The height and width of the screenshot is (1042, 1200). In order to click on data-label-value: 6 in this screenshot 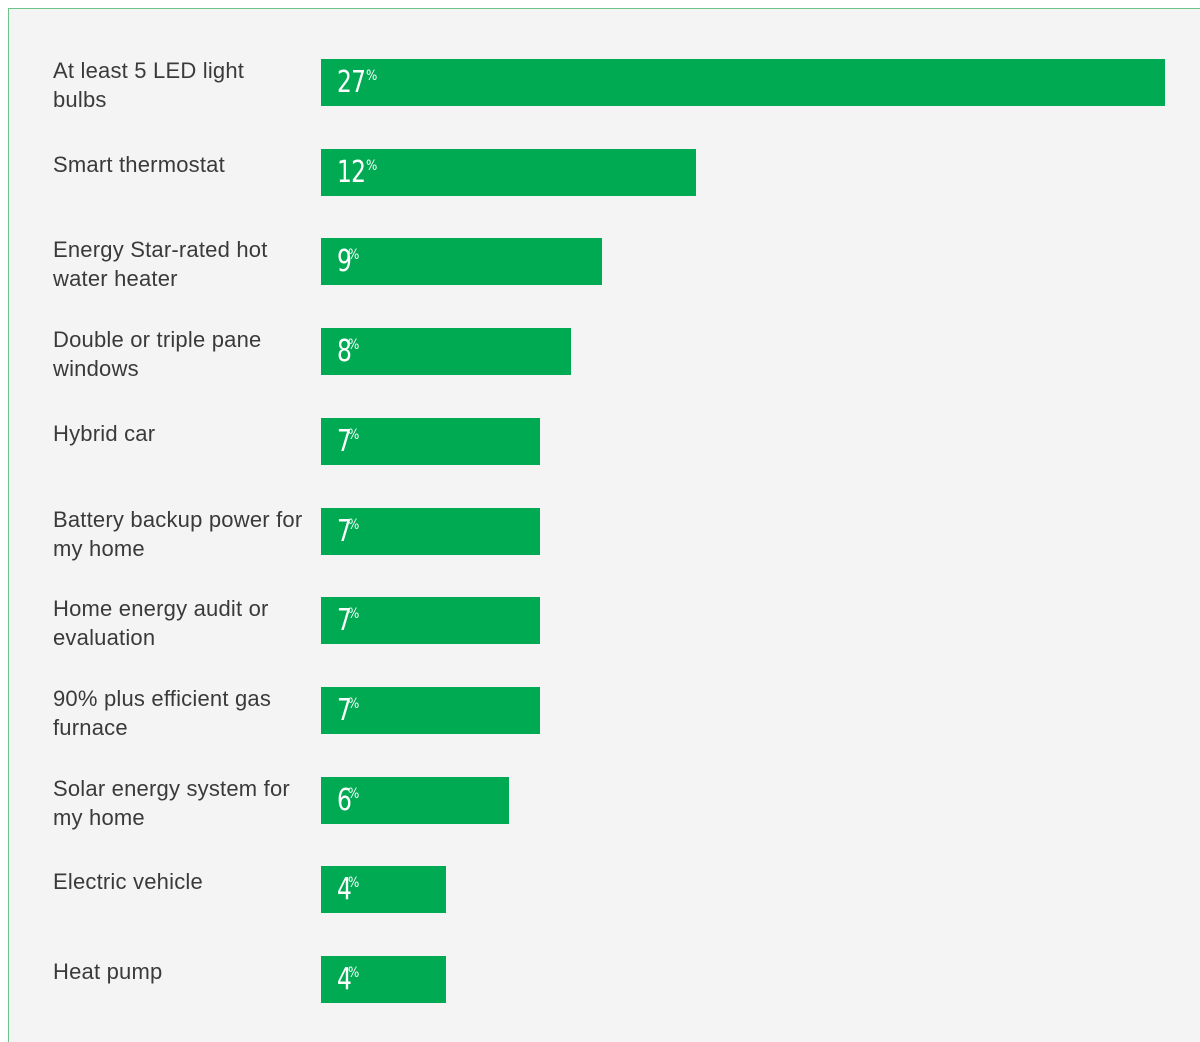, I will do `click(344, 800)`.